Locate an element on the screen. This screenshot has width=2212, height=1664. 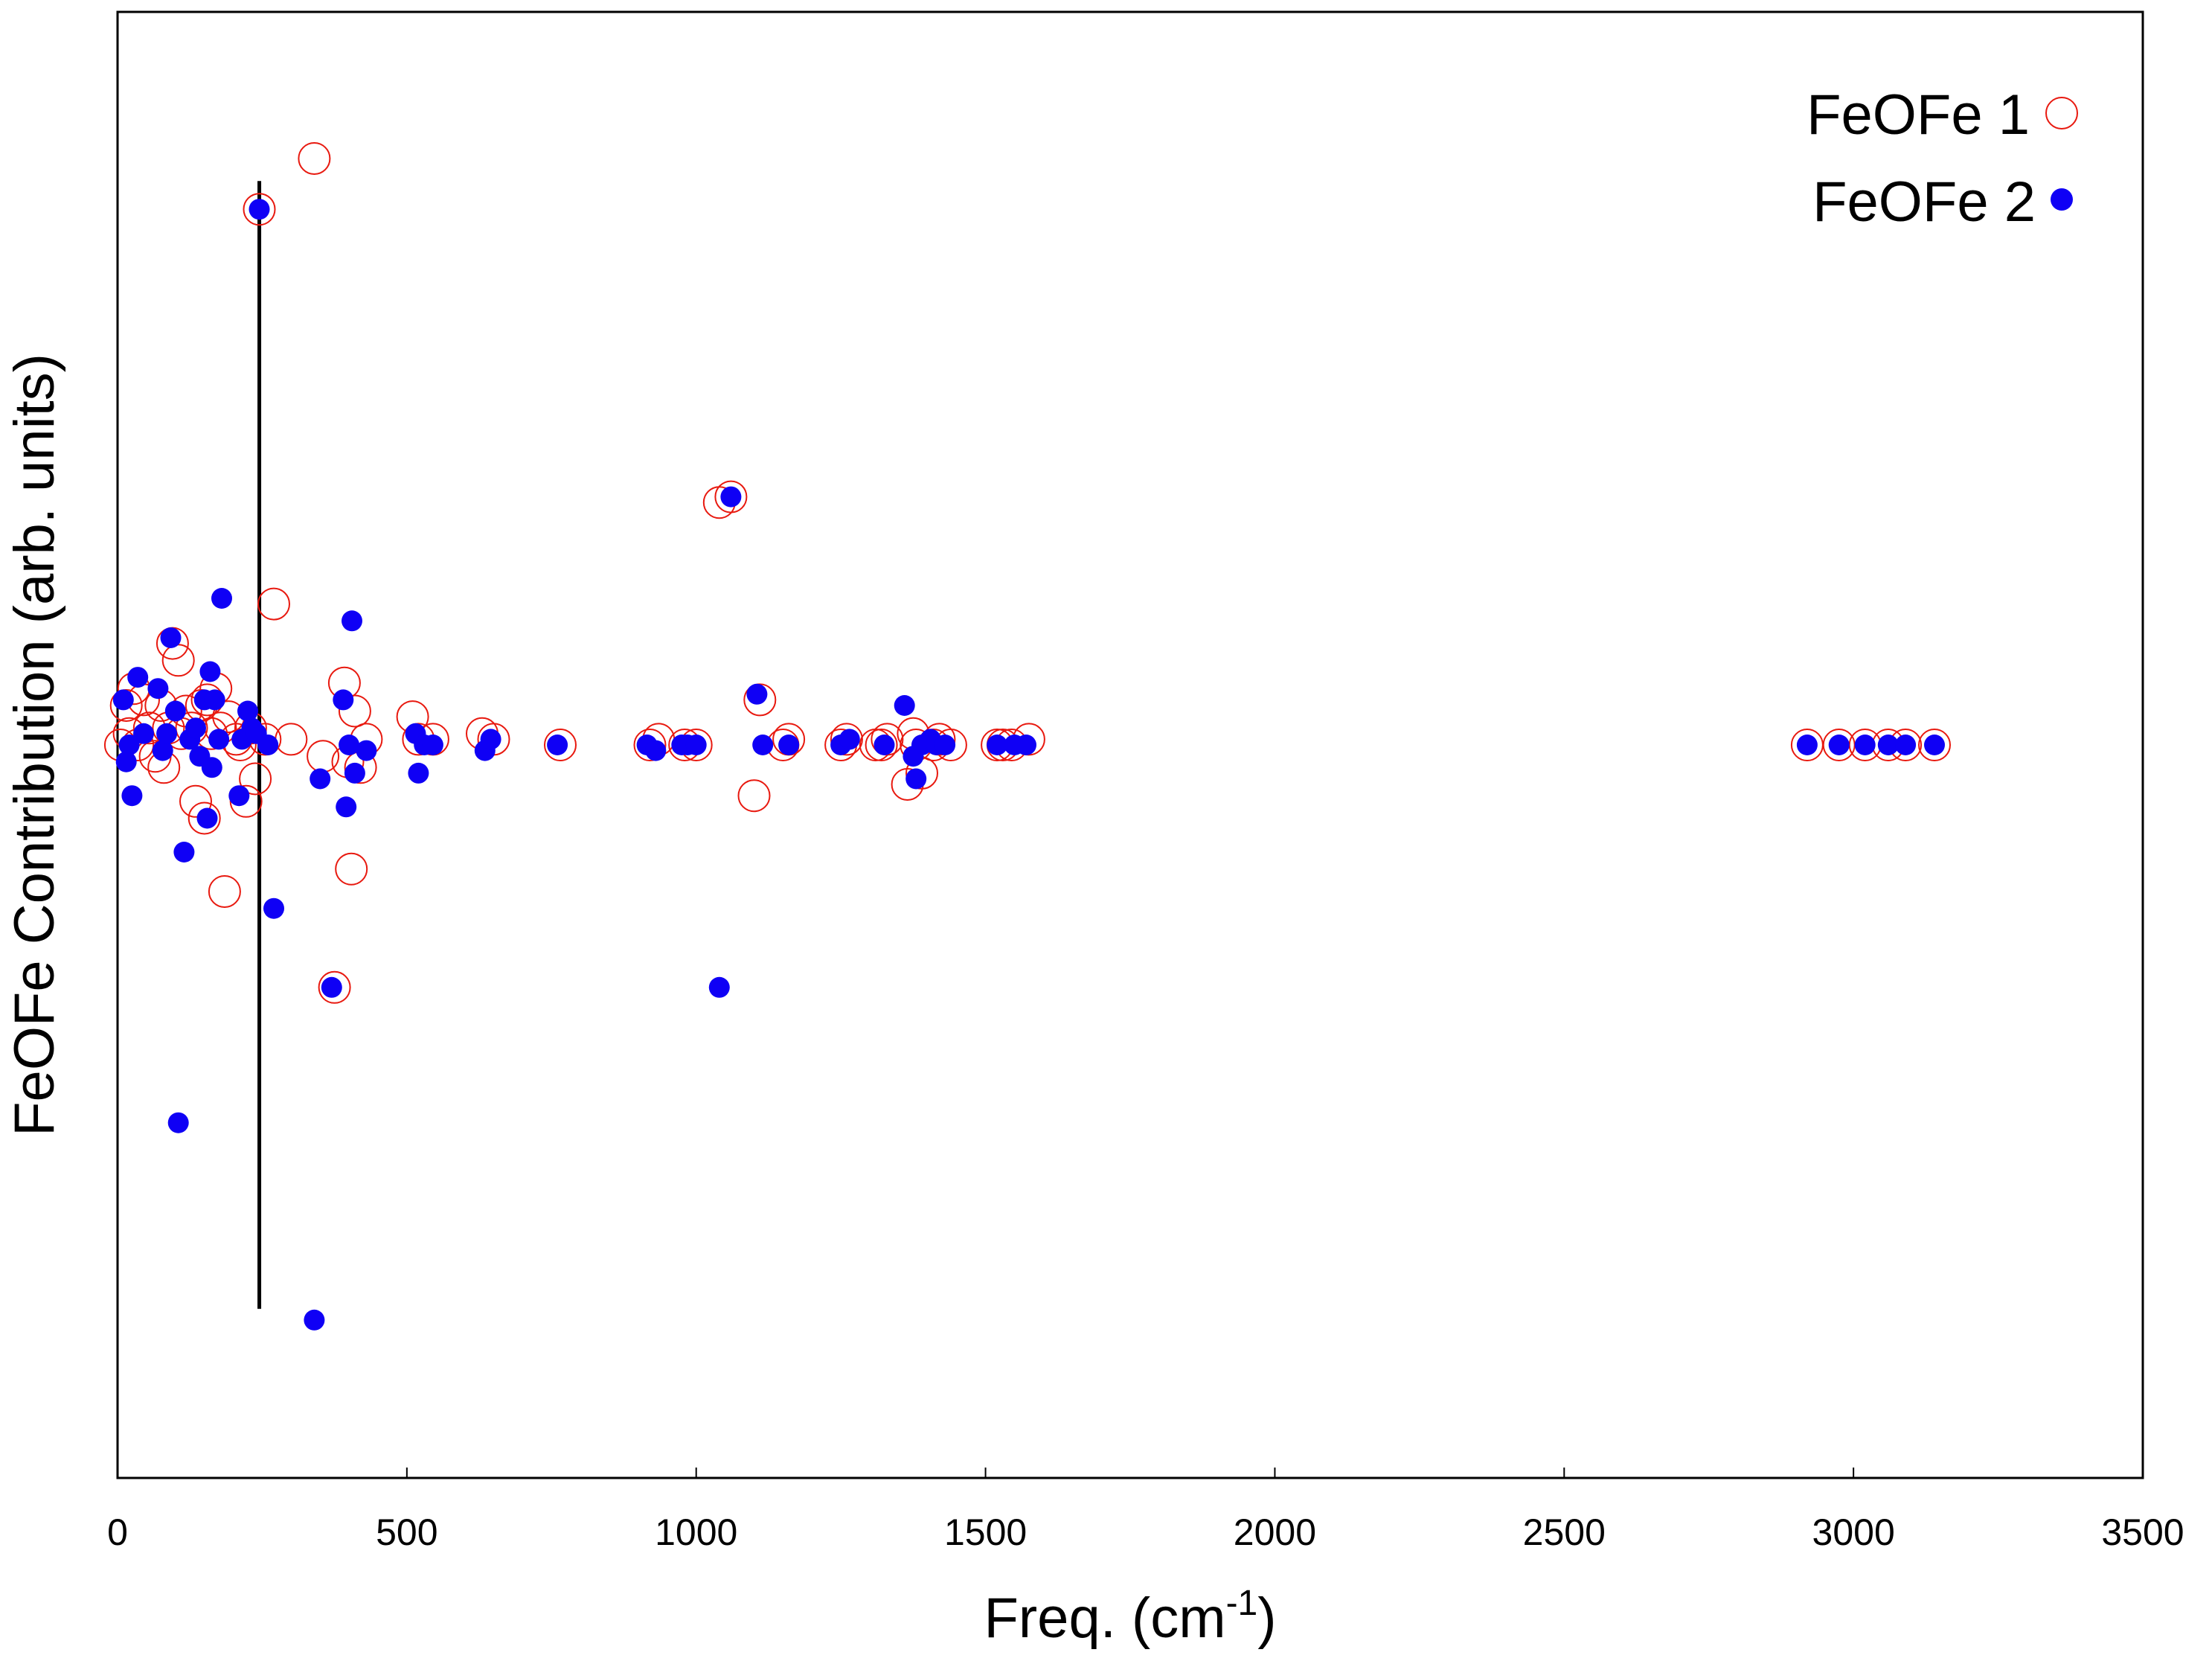
x-tick-label: 3500 is located at coordinates (2142, 1532).